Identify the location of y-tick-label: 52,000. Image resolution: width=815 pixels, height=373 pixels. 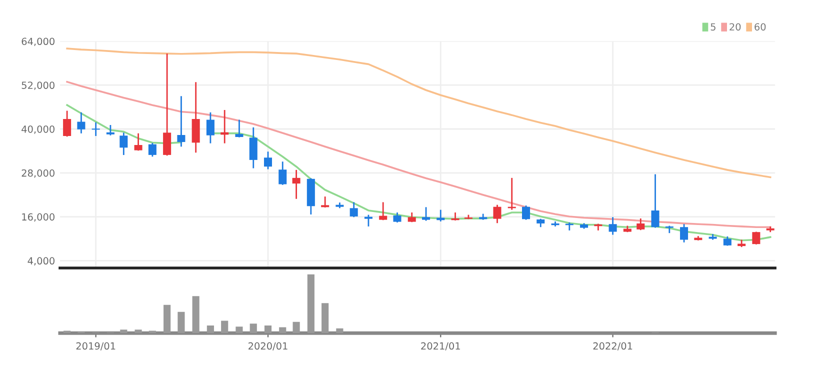
(38, 86).